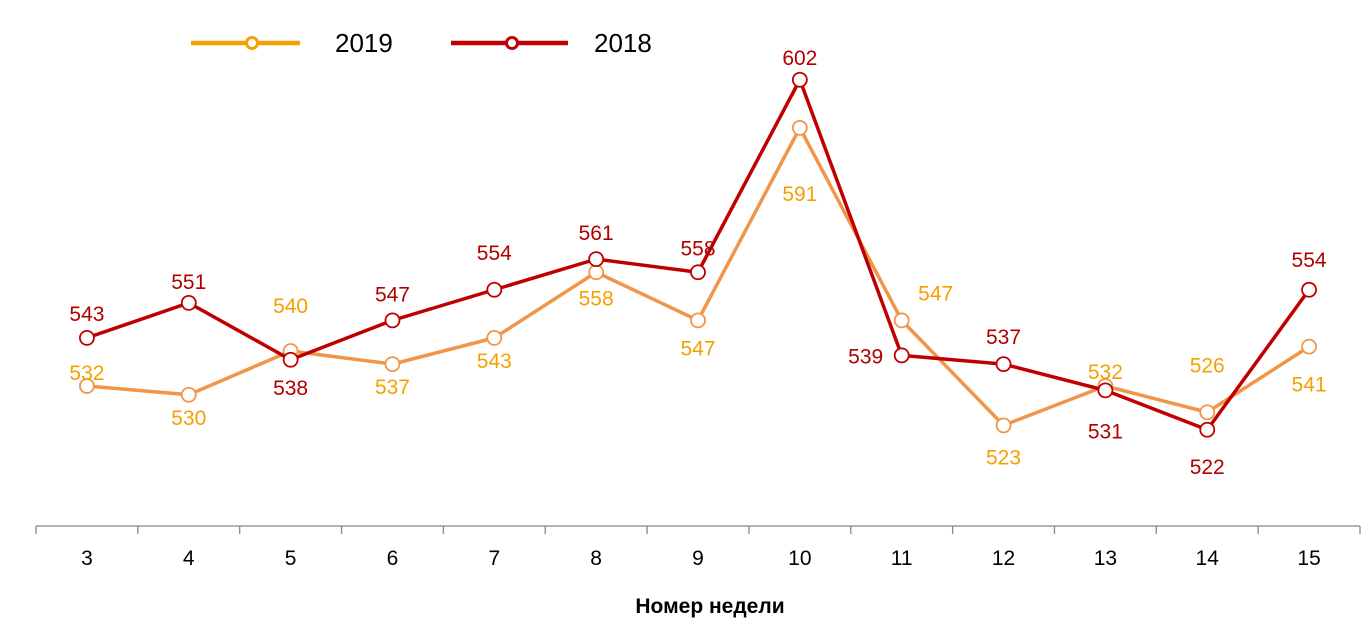 This screenshot has width=1372, height=629. Describe the element at coordinates (392, 387) in the screenshot. I see `data-label-2019: 537` at that location.